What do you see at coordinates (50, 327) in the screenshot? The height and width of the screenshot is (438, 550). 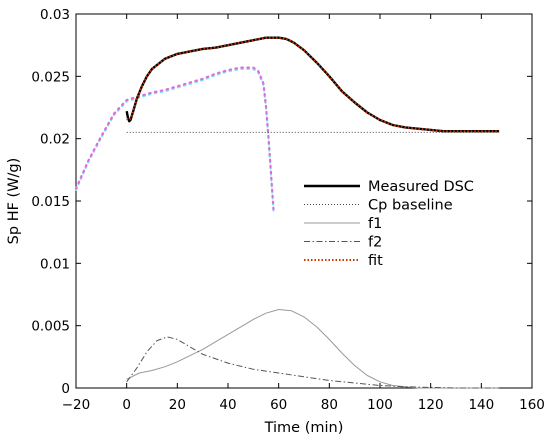 I see `y-tick-label: 0.005` at bounding box center [50, 327].